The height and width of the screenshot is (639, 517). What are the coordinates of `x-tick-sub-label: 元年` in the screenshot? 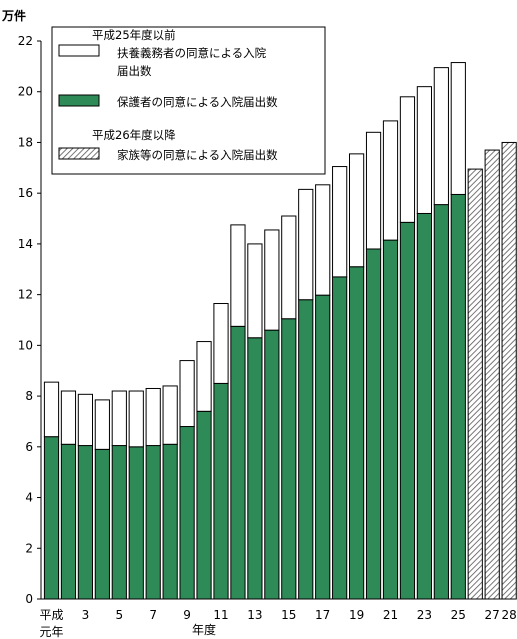 It's located at (51, 632).